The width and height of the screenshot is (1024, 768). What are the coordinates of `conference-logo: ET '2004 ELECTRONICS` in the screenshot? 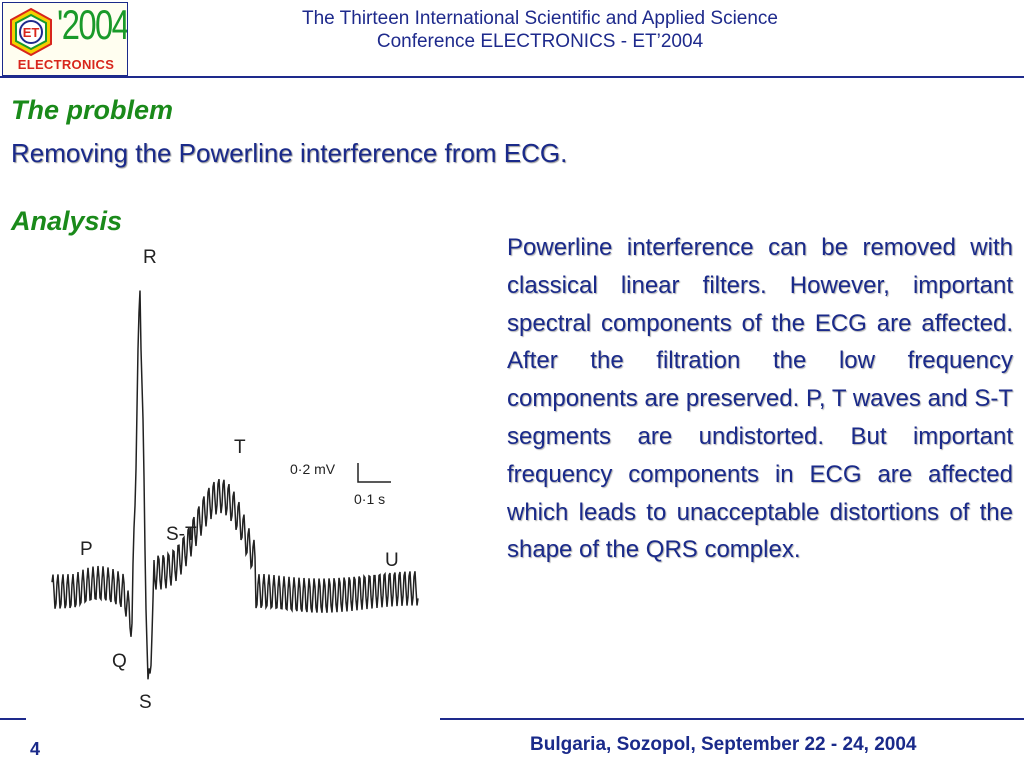 It's located at (65, 39).